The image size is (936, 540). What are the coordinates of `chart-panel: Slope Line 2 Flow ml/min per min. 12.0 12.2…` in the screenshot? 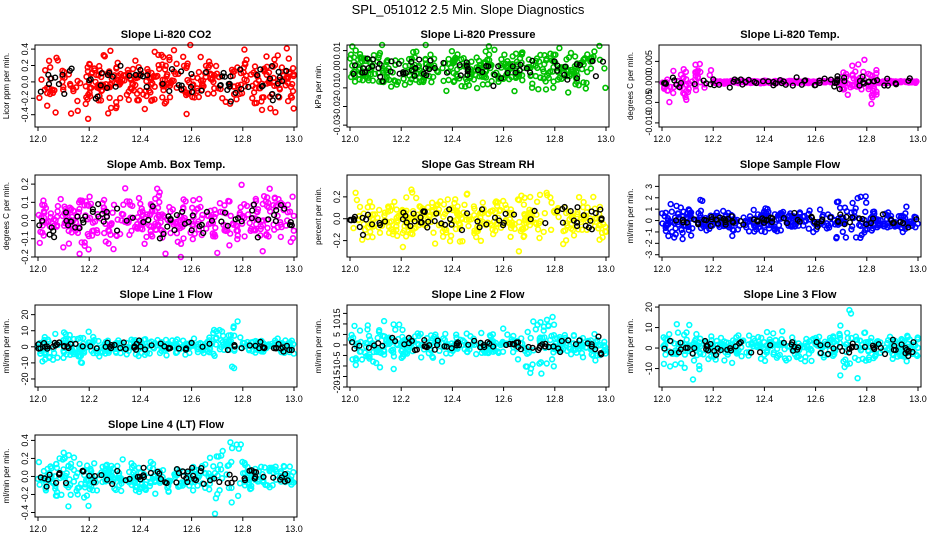 It's located at (464, 346).